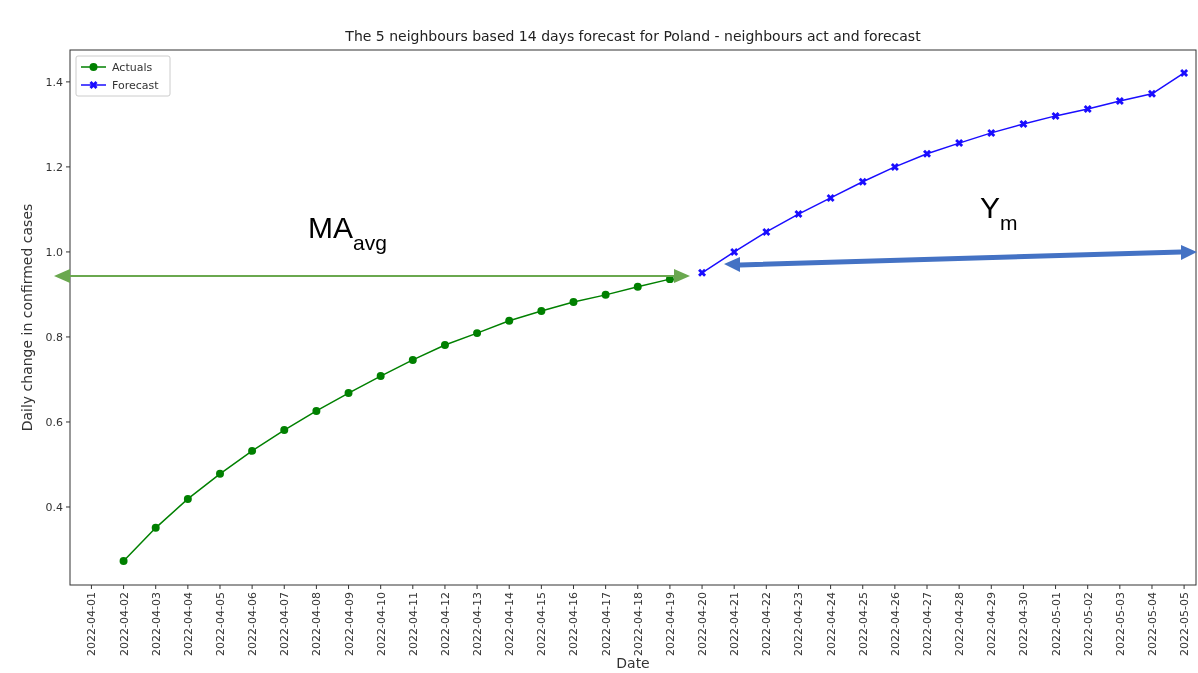 Image resolution: width=1198 pixels, height=673 pixels. What do you see at coordinates (54, 507) in the screenshot?
I see `y-tick-label: 0.4` at bounding box center [54, 507].